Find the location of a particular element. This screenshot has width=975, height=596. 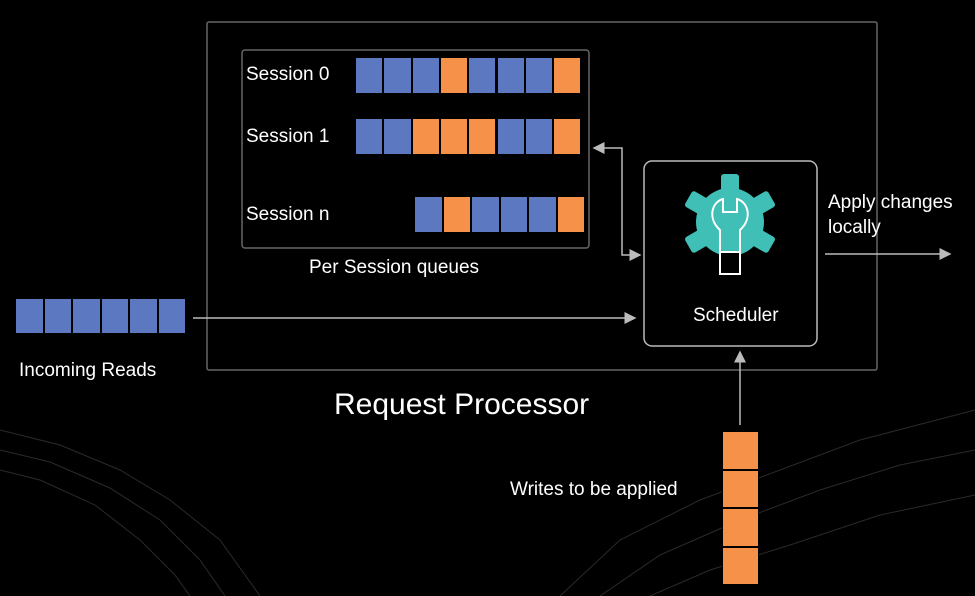

scheduler-queue-arrow is located at coordinates (617, 201).